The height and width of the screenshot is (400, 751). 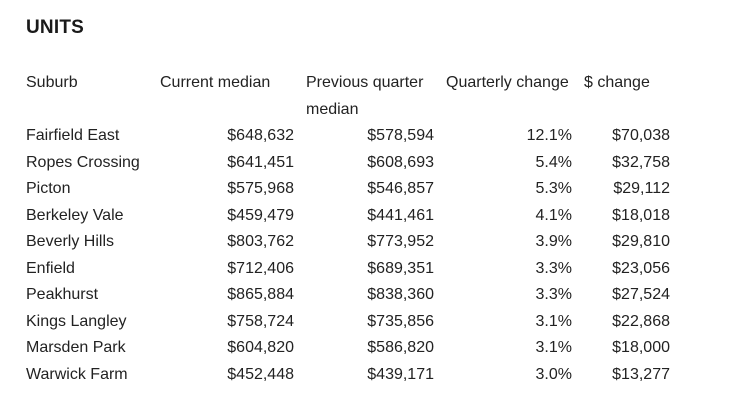 I want to click on cell-dollar-change: $13,277, so click(x=641, y=374).